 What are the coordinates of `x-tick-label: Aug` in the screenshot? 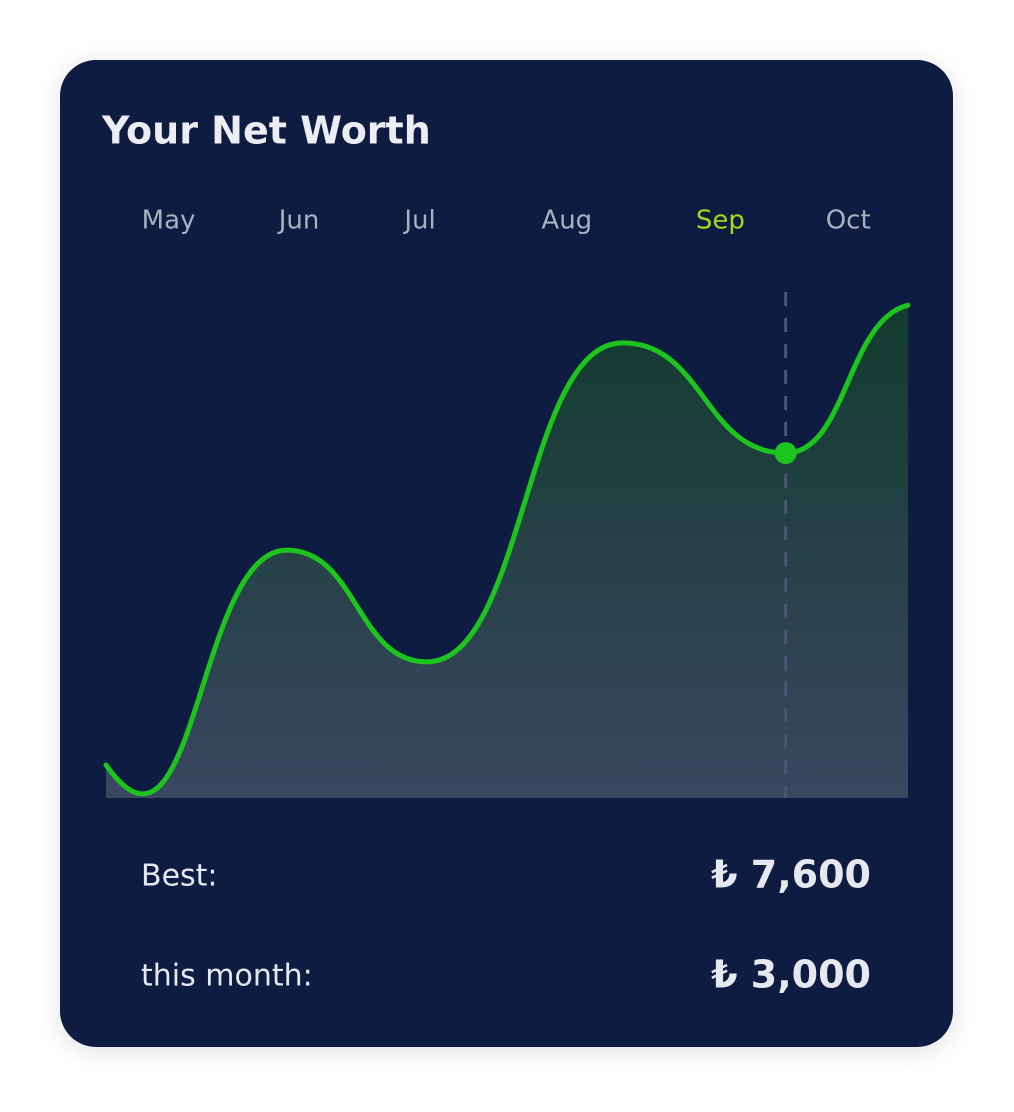 It's located at (566, 221).